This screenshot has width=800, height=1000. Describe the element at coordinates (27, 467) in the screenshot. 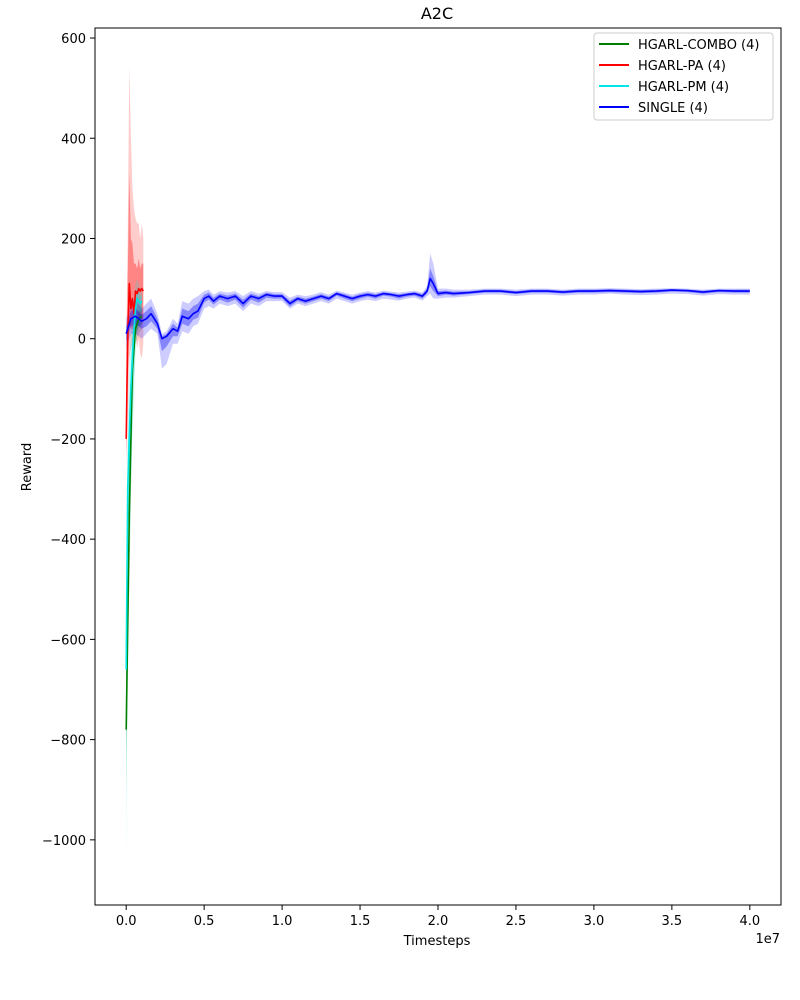

I see `y-axis-label: Reward` at that location.